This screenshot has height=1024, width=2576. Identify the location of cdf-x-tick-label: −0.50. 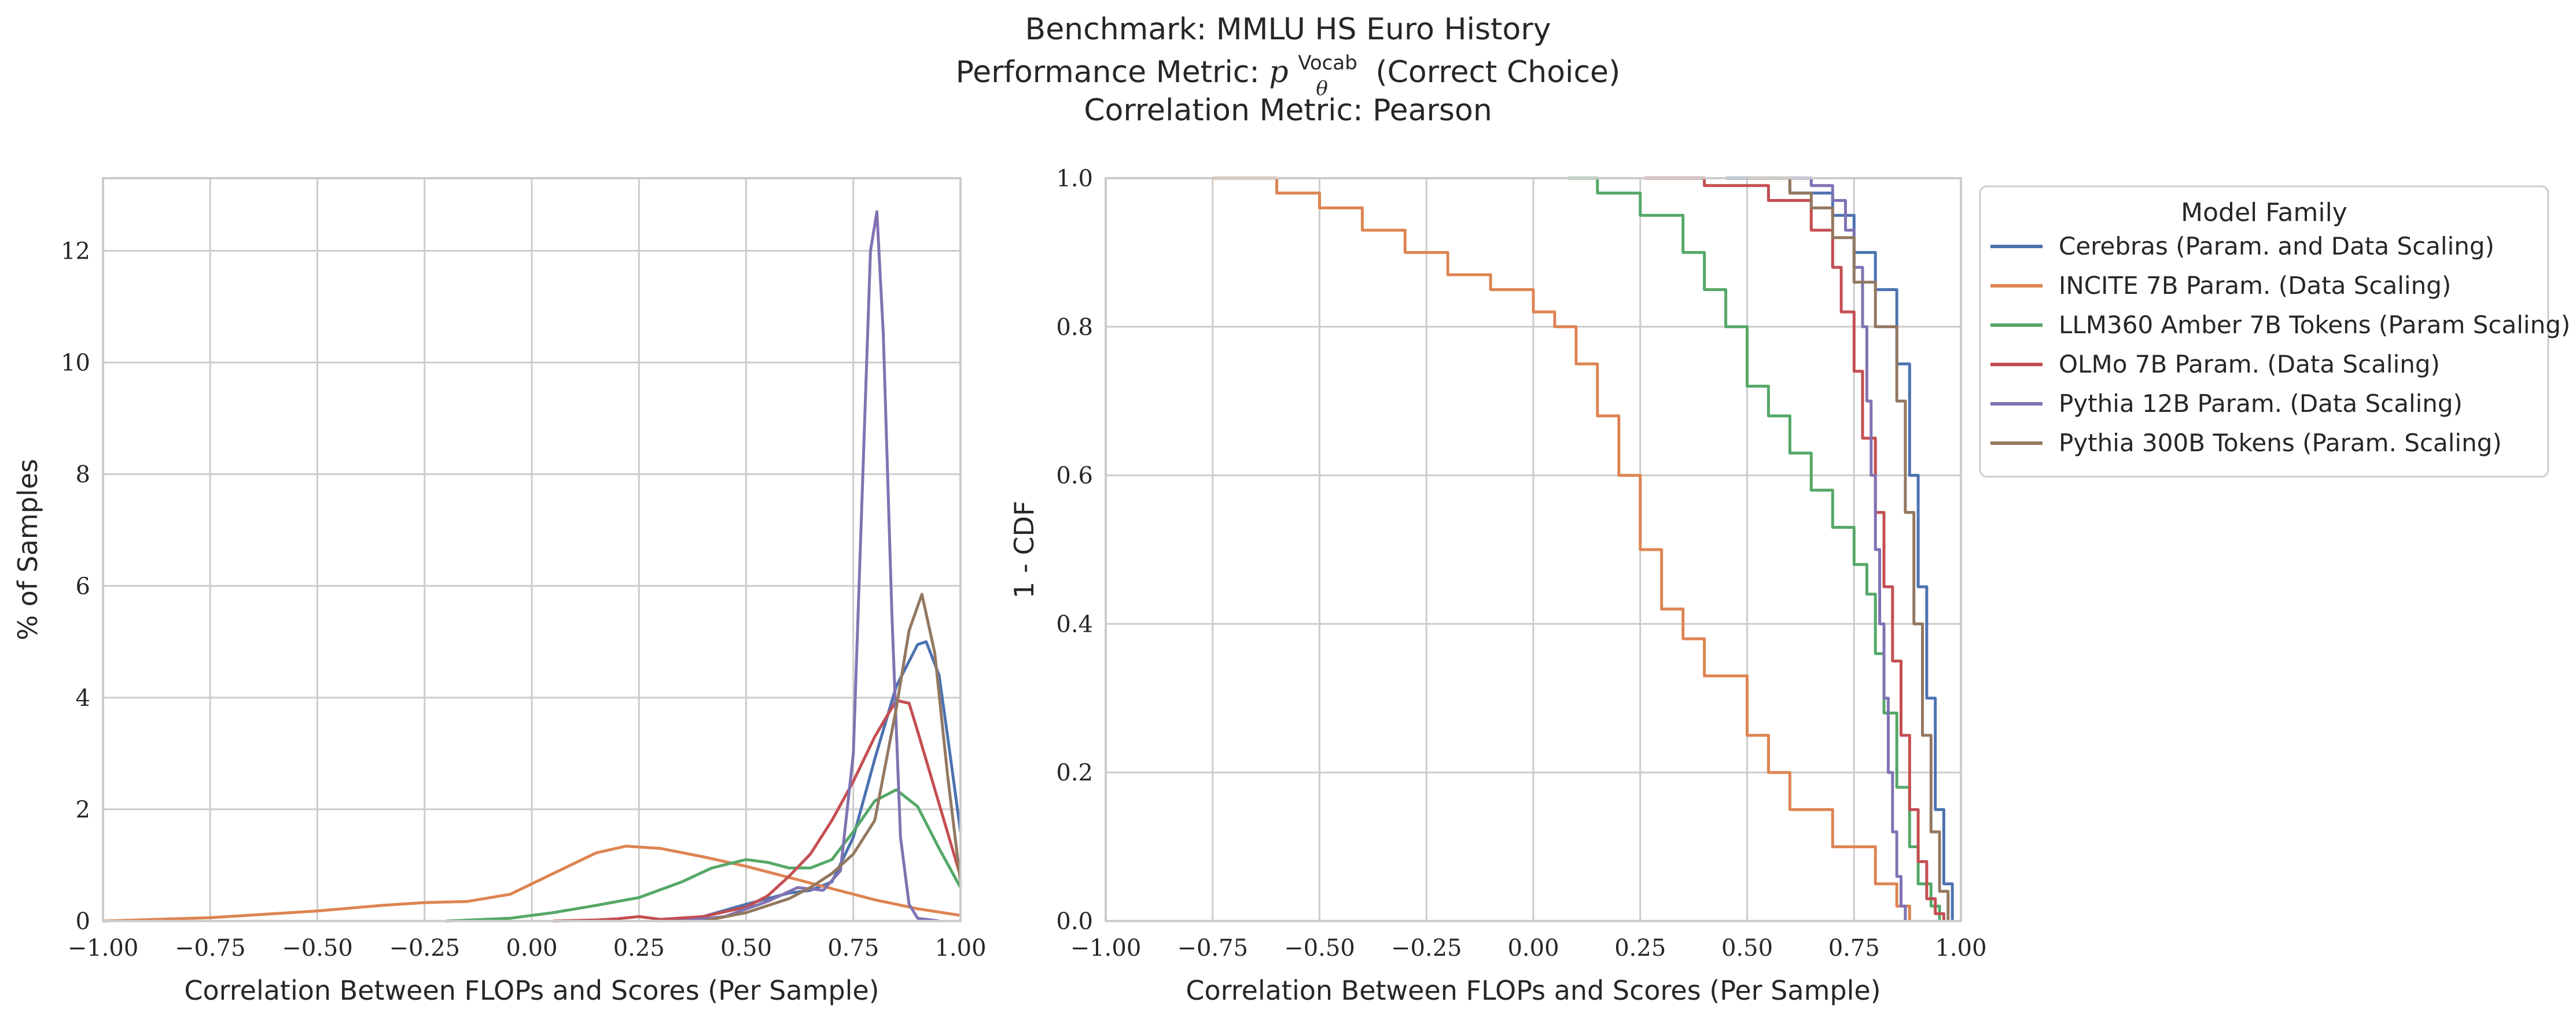
(1319, 948).